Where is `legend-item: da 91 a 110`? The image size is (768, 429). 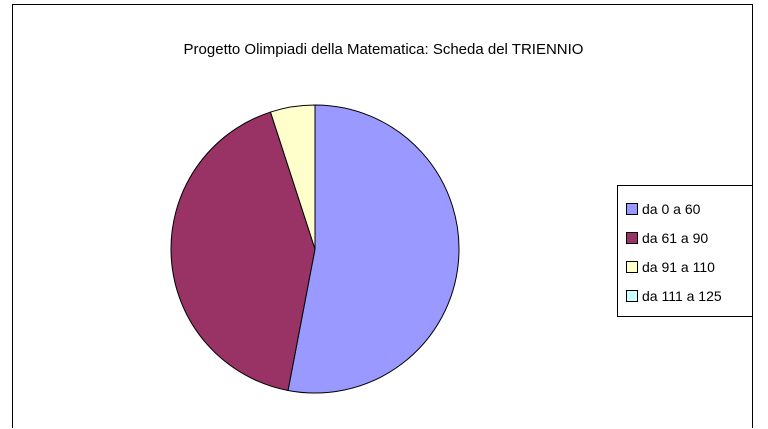 legend-item: da 91 a 110 is located at coordinates (670, 267).